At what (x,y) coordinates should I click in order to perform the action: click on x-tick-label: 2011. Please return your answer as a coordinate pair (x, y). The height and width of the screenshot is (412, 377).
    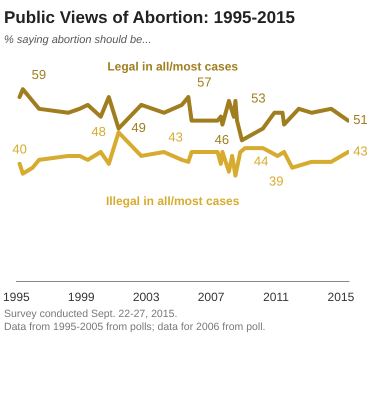
    Looking at the image, I should click on (276, 297).